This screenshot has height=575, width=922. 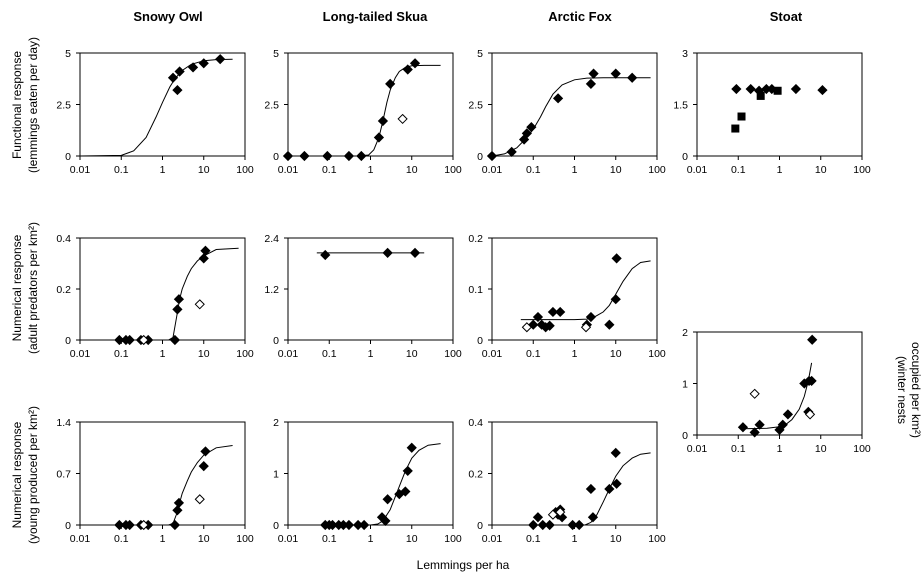 What do you see at coordinates (276, 475) in the screenshot?
I see `y-tick-label: 1` at bounding box center [276, 475].